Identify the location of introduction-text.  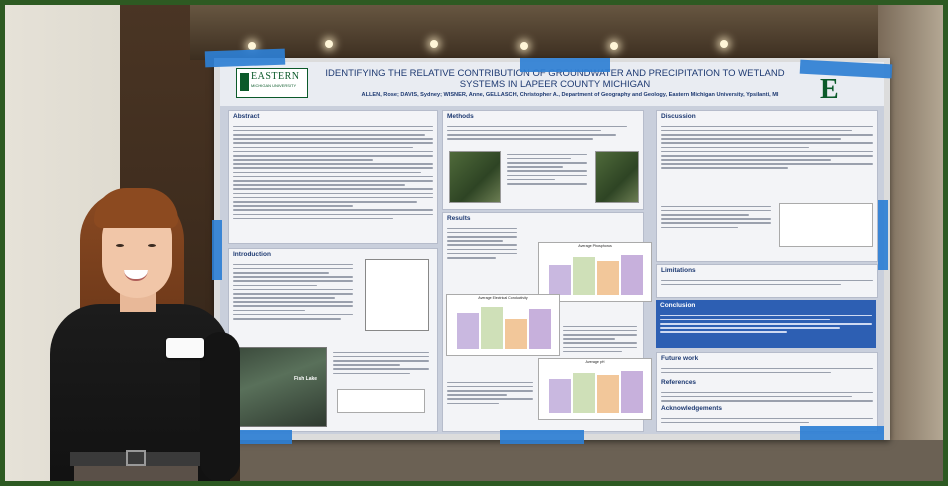
(293, 291).